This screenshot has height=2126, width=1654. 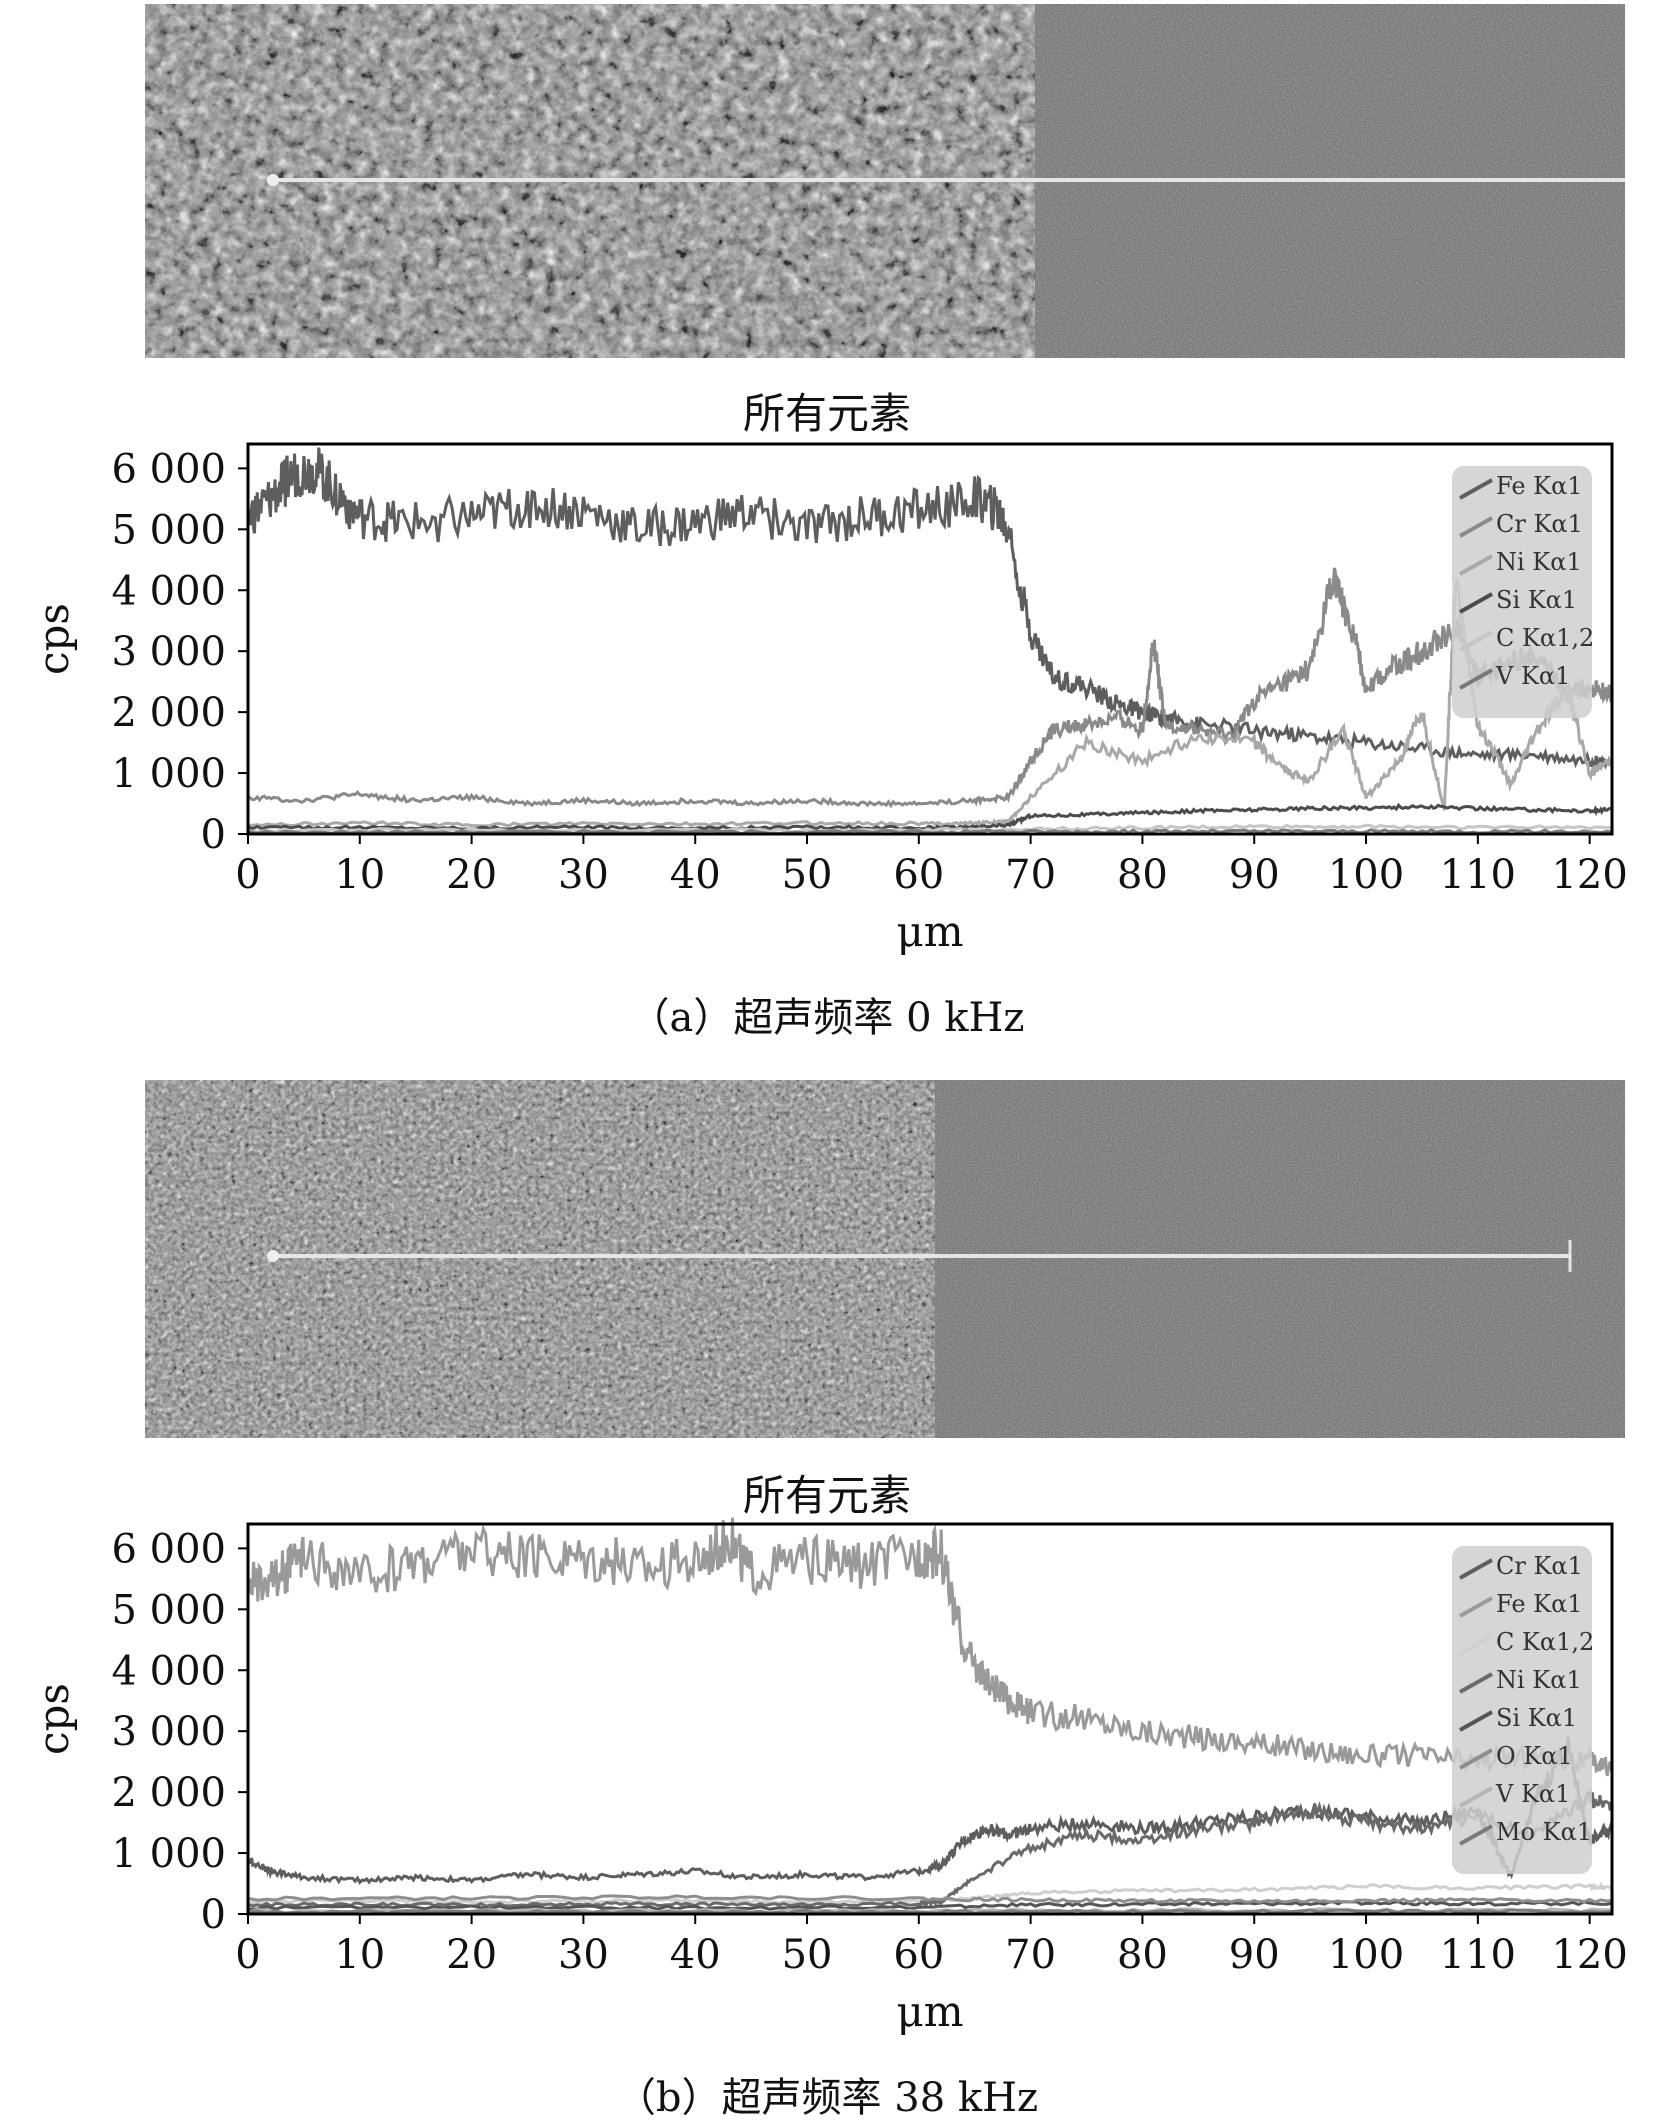 I want to click on legend-box, so click(x=1522, y=592).